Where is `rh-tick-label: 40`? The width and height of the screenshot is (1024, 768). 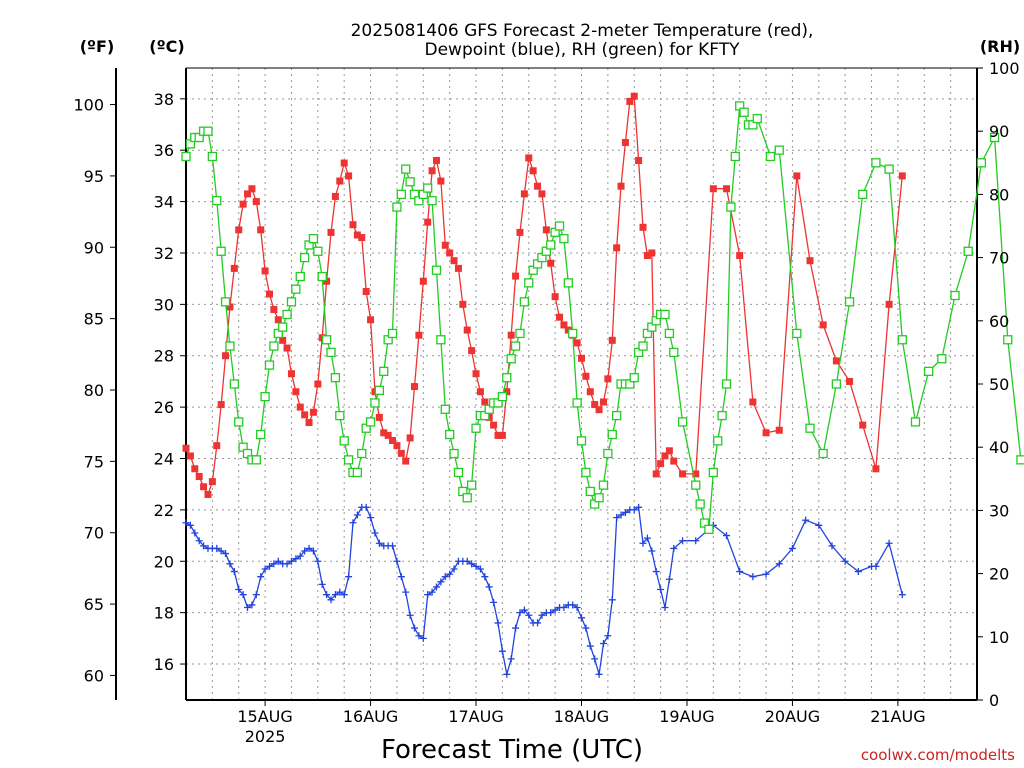
rh-tick-label: 40 is located at coordinates (999, 447).